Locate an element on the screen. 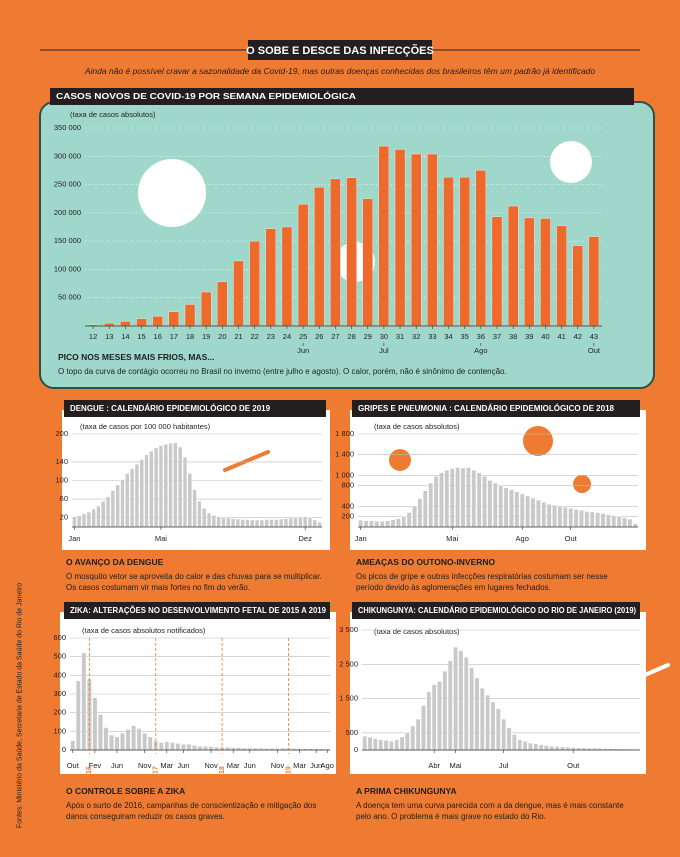 The height and width of the screenshot is (857, 680). y-tick-label: 0 is located at coordinates (64, 749).